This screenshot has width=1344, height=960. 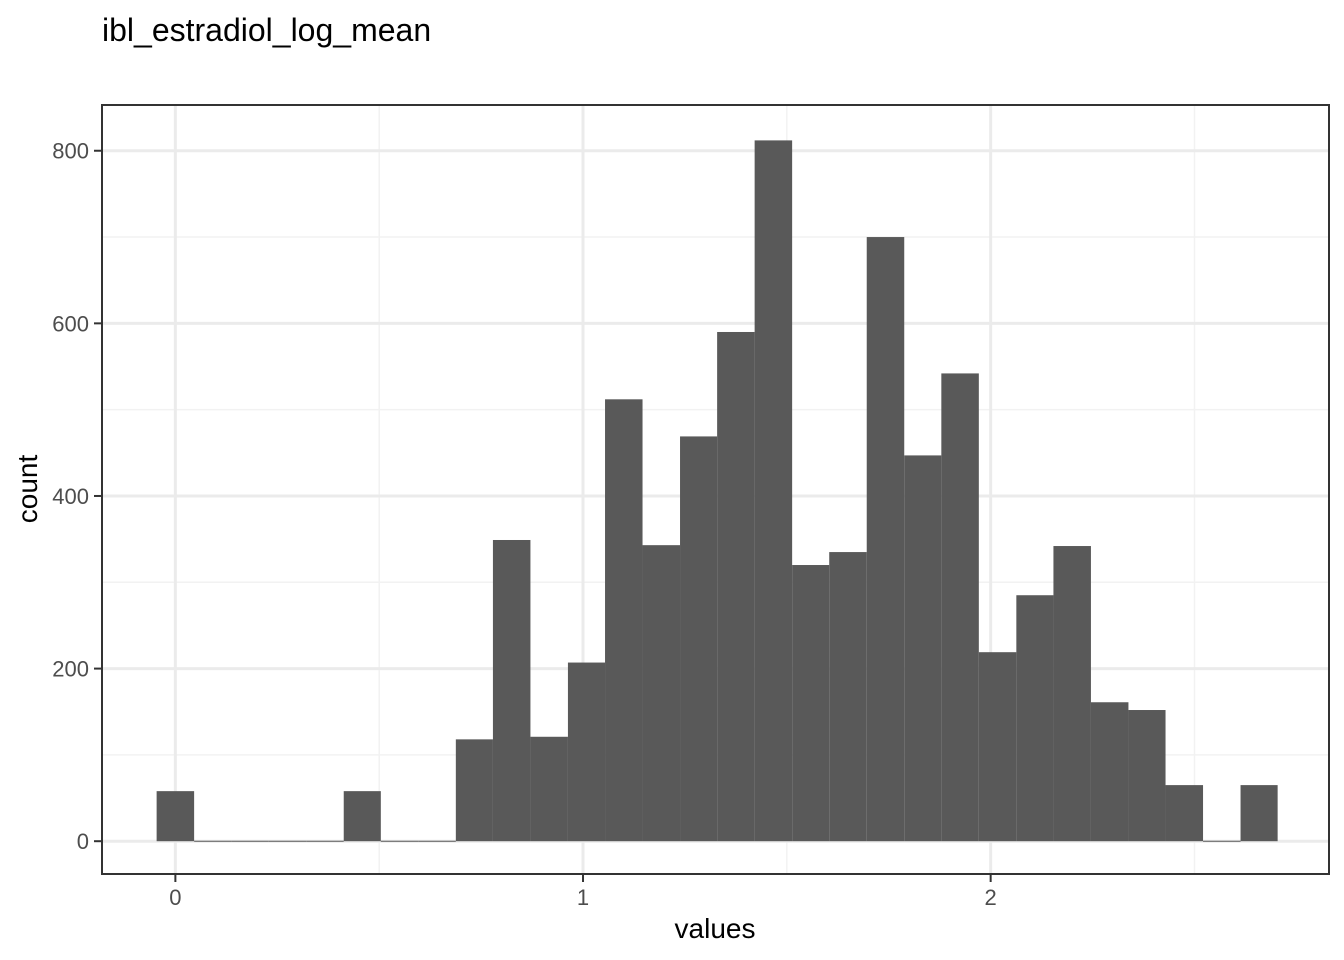 I want to click on y-tick-label: 0, so click(x=83, y=841).